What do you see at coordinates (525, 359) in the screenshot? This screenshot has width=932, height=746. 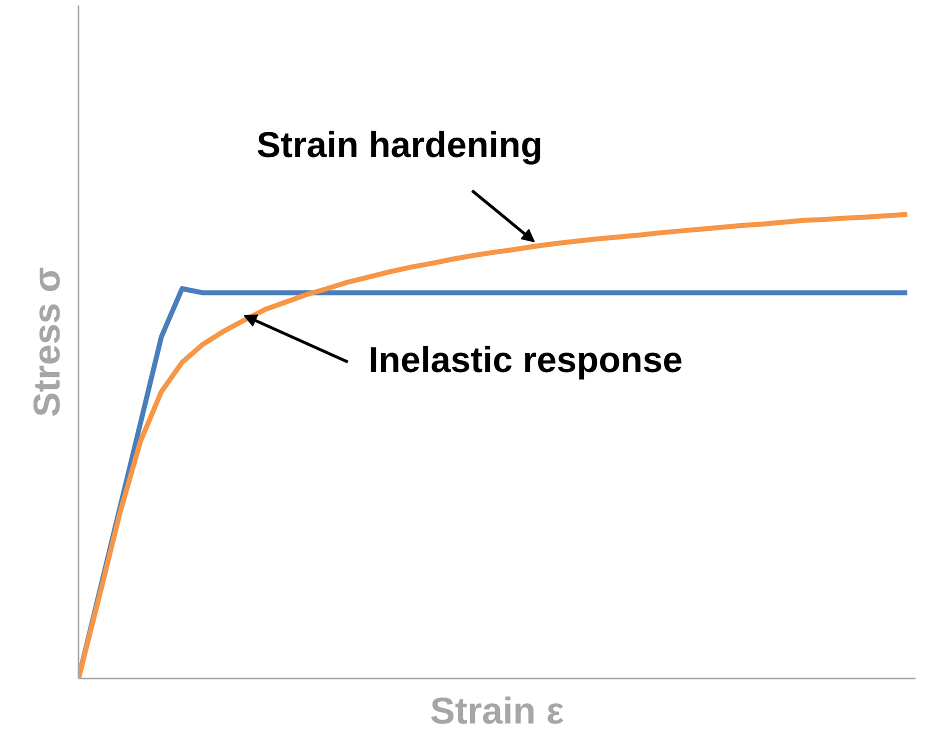 I see `annotation: Inelastic response` at bounding box center [525, 359].